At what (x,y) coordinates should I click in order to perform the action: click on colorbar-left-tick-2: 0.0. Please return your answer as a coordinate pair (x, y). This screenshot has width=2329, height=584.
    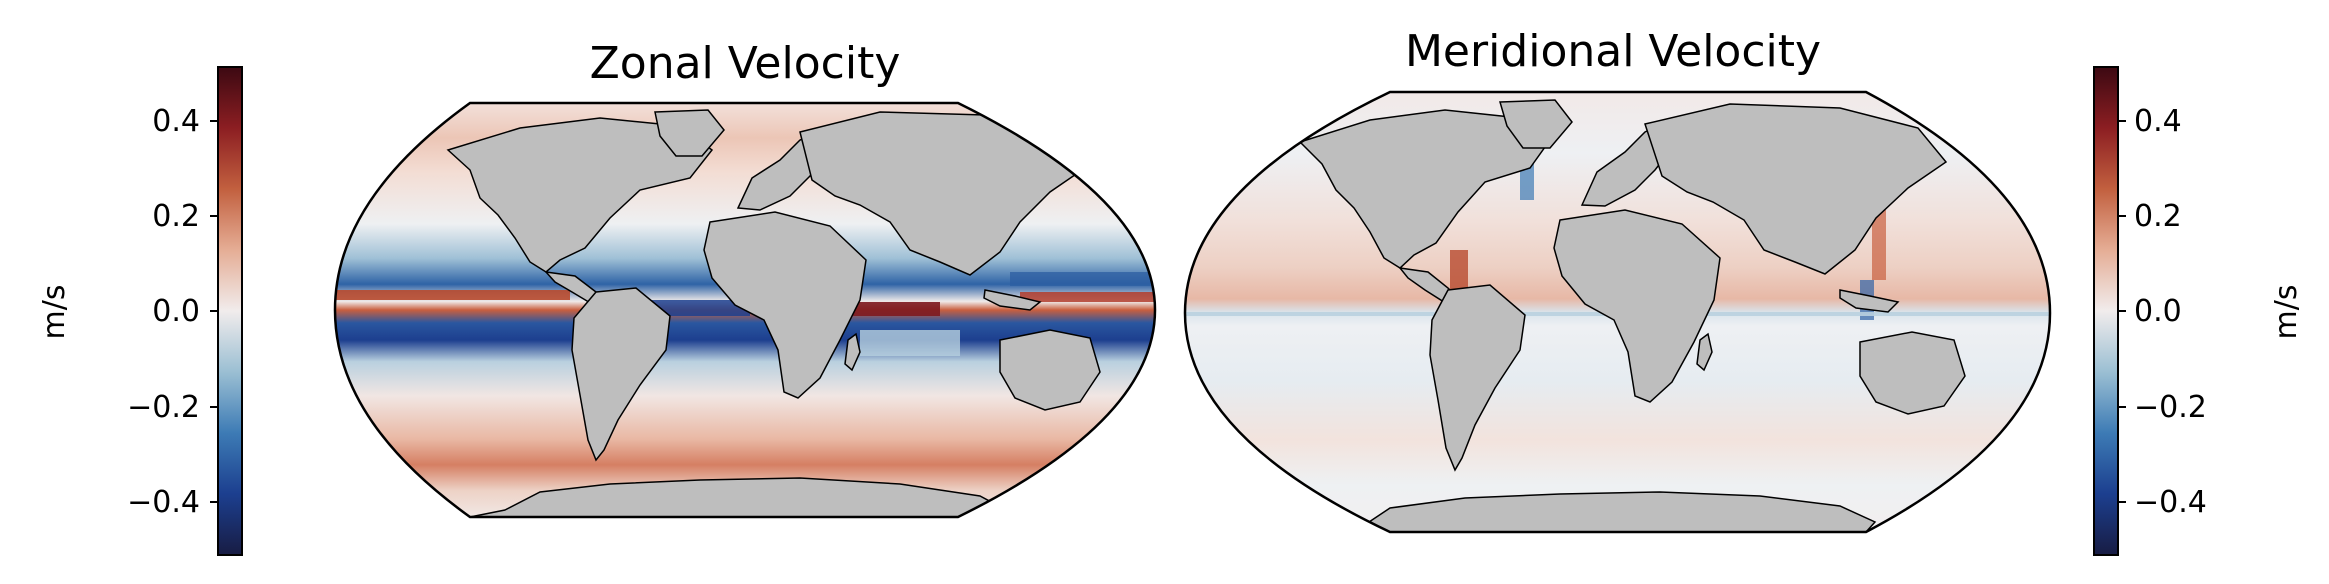
    Looking at the image, I should click on (176, 311).